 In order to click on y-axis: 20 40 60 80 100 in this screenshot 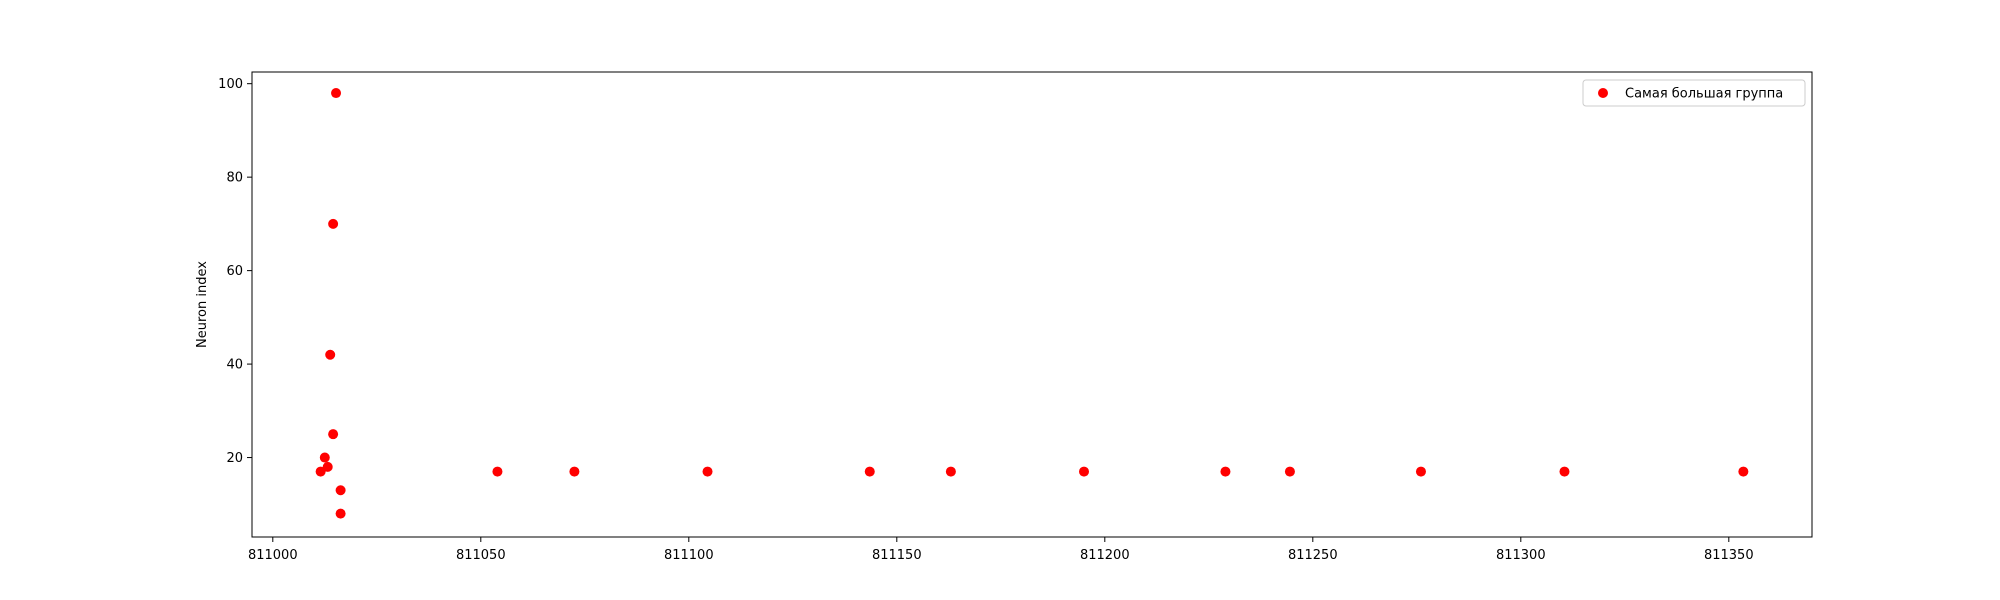, I will do `click(235, 271)`.